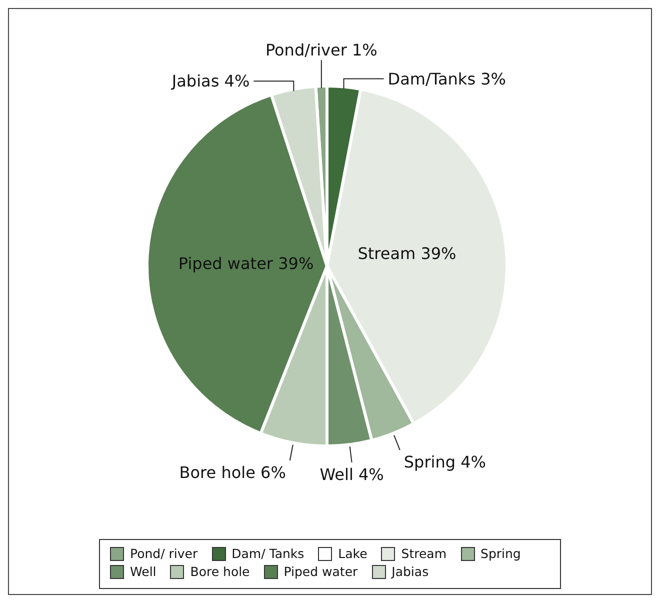 The width and height of the screenshot is (662, 605). I want to click on legend-label: Piped water, so click(321, 571).